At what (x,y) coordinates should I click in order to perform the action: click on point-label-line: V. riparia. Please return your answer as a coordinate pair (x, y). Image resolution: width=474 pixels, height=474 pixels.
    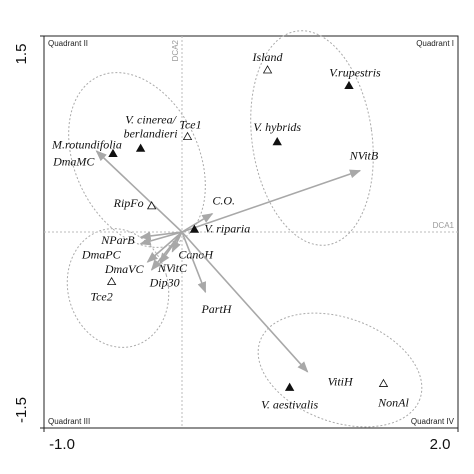
    Looking at the image, I should click on (227, 228).